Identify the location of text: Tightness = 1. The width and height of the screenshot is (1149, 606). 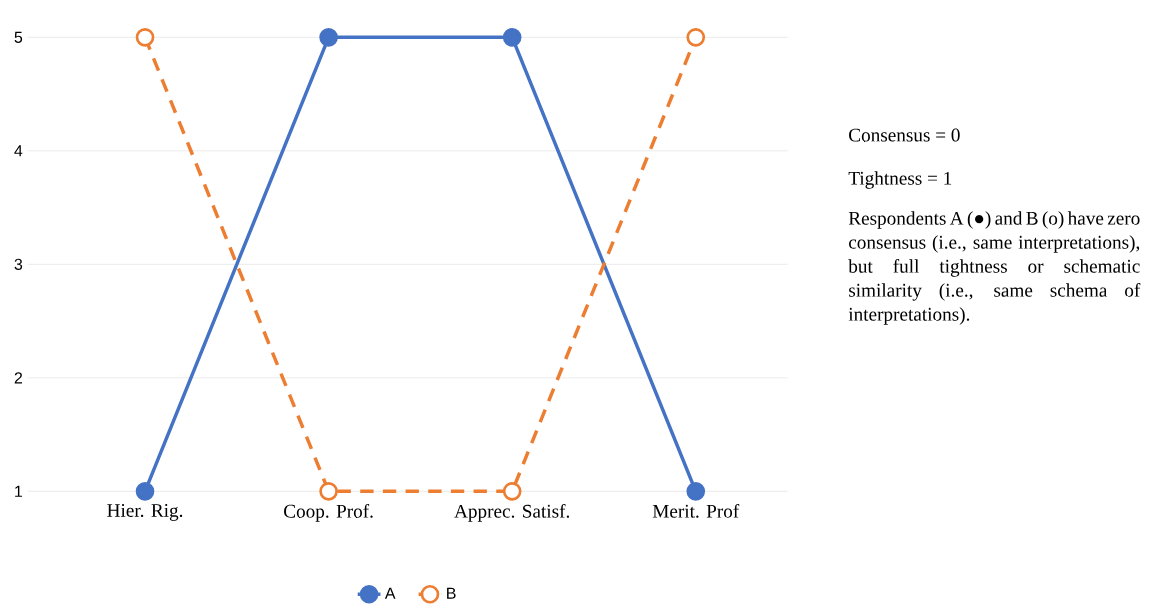
(900, 180).